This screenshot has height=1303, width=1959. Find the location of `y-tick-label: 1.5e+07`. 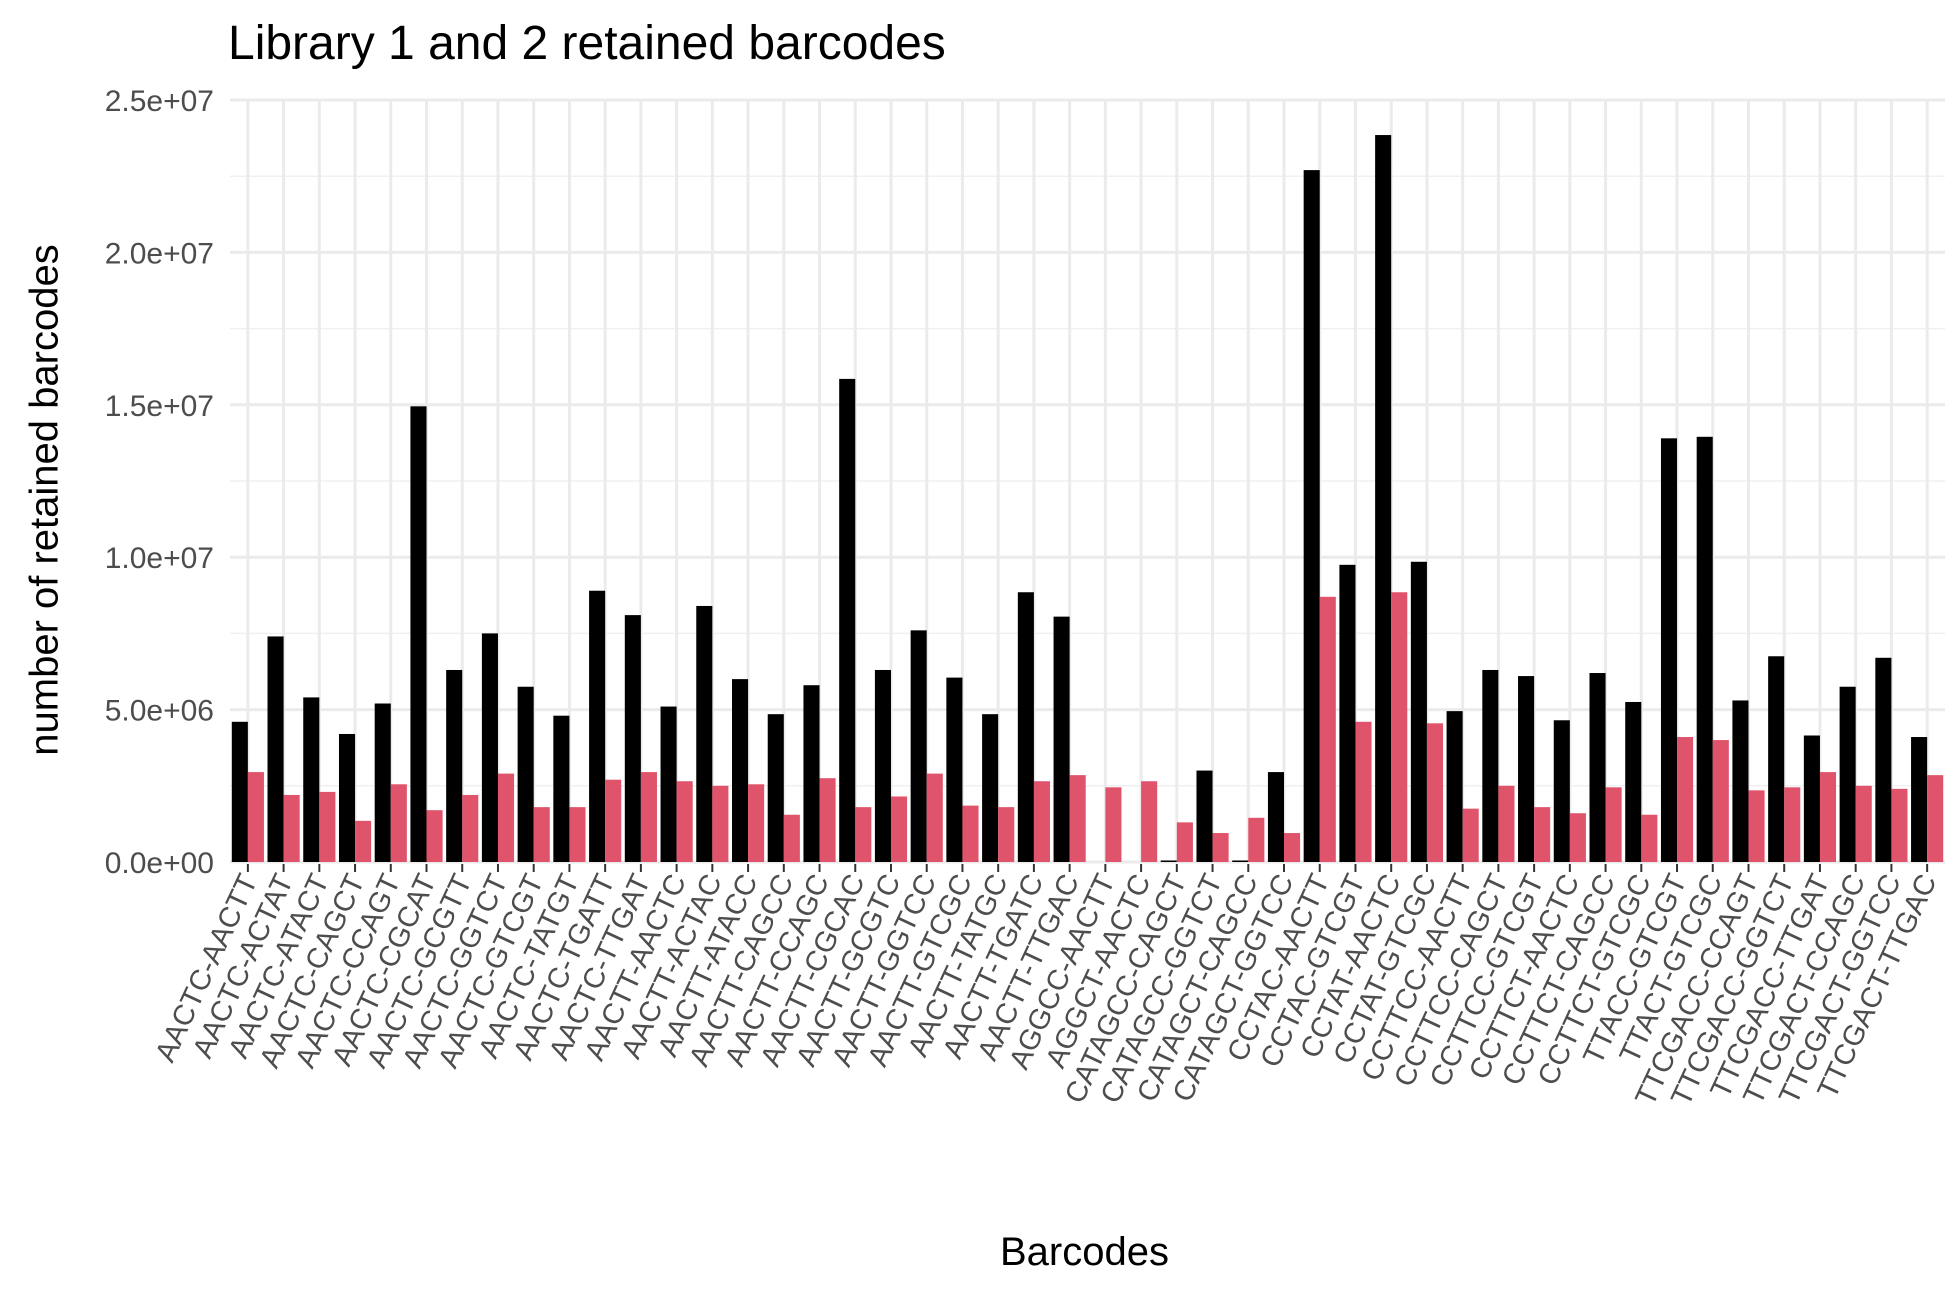

y-tick-label: 1.5e+07 is located at coordinates (159, 406).